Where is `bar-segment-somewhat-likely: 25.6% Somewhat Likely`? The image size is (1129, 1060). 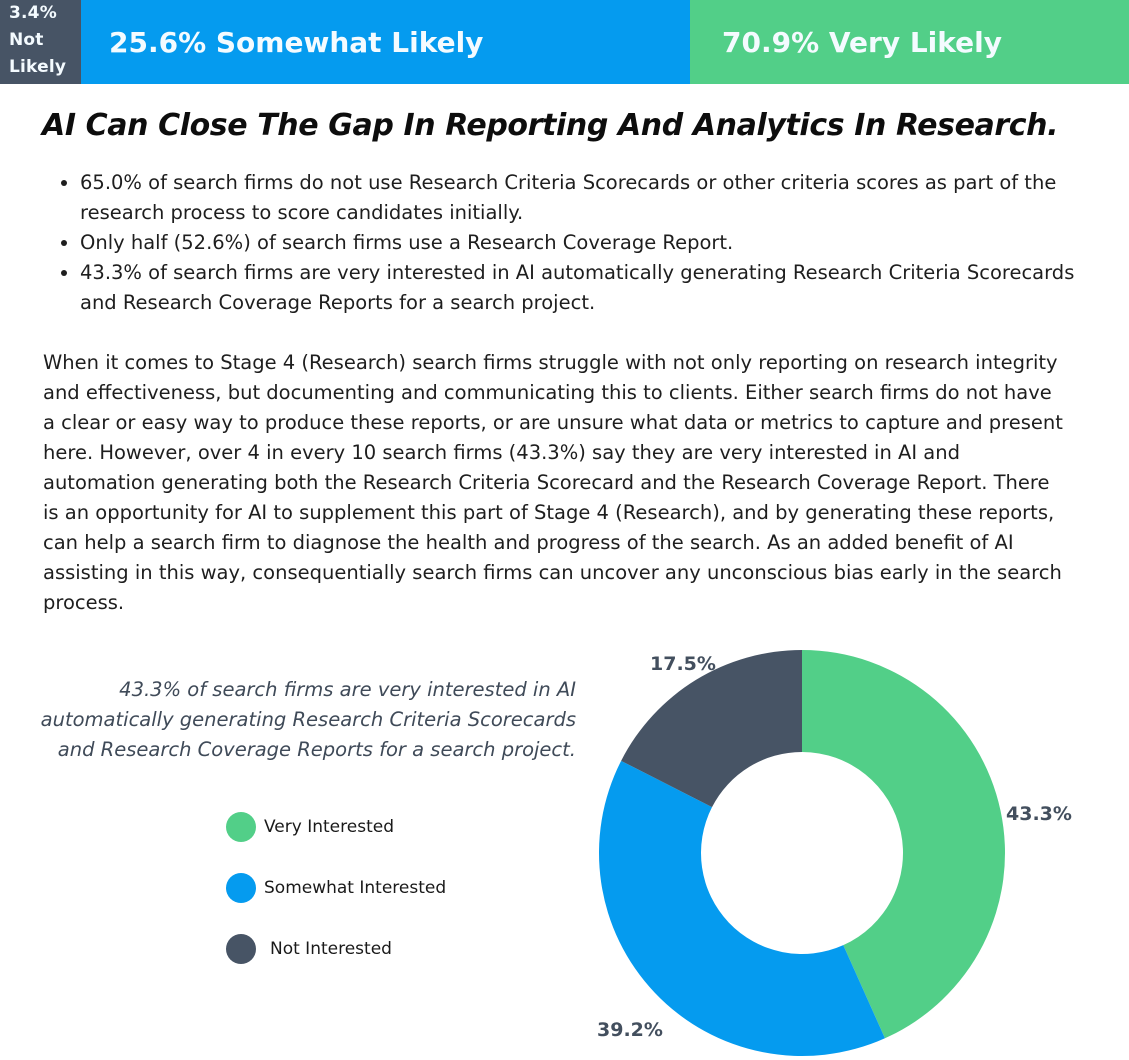
bar-segment-somewhat-likely: 25.6% Somewhat Likely is located at coordinates (385, 42).